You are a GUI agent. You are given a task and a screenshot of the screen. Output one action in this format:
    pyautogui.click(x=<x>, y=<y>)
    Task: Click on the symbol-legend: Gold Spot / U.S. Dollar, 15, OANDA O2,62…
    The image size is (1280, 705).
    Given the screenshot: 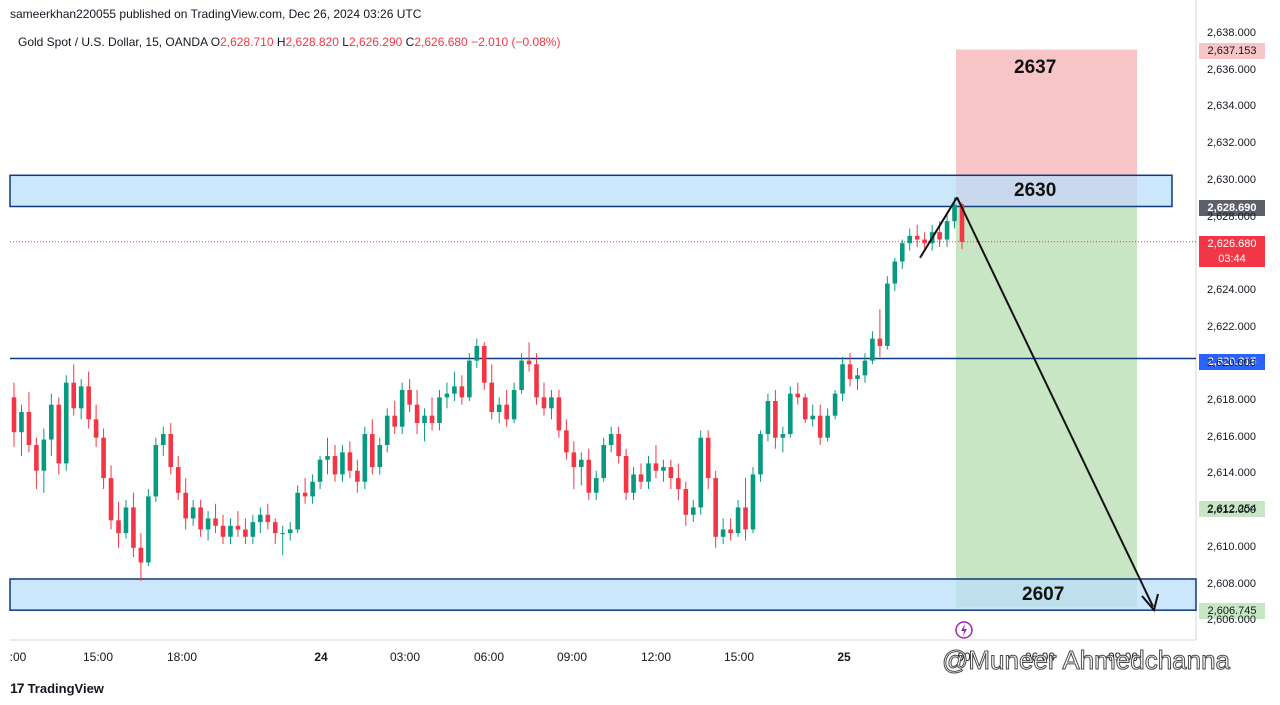 What is the action you would take?
    pyautogui.click(x=289, y=42)
    